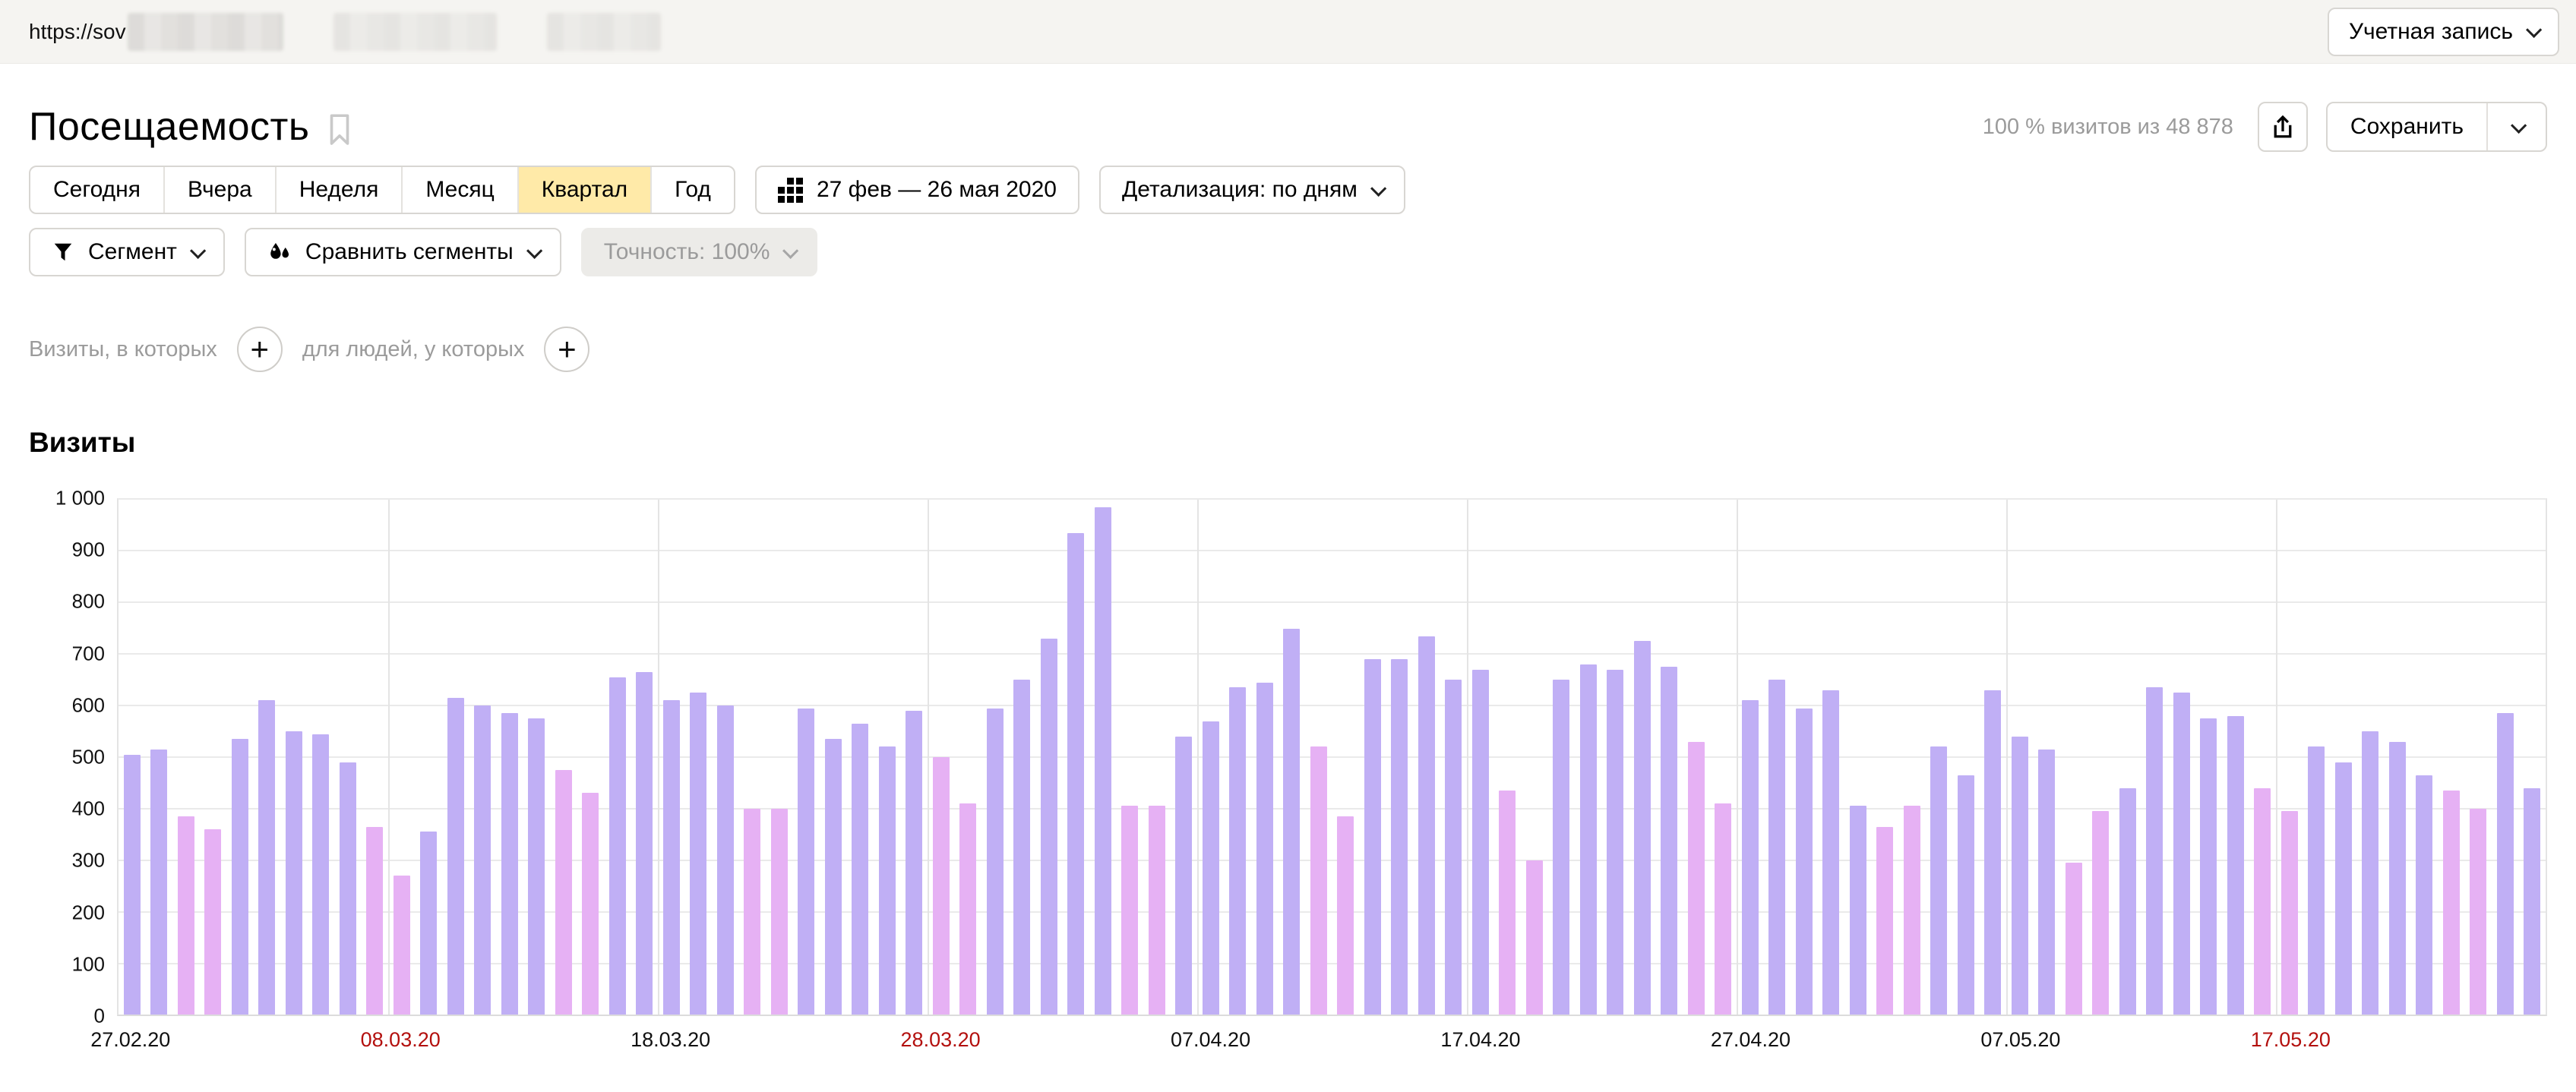 This screenshot has height=1092, width=2576. What do you see at coordinates (459, 190) in the screenshot?
I see `tab-month: Месяц` at bounding box center [459, 190].